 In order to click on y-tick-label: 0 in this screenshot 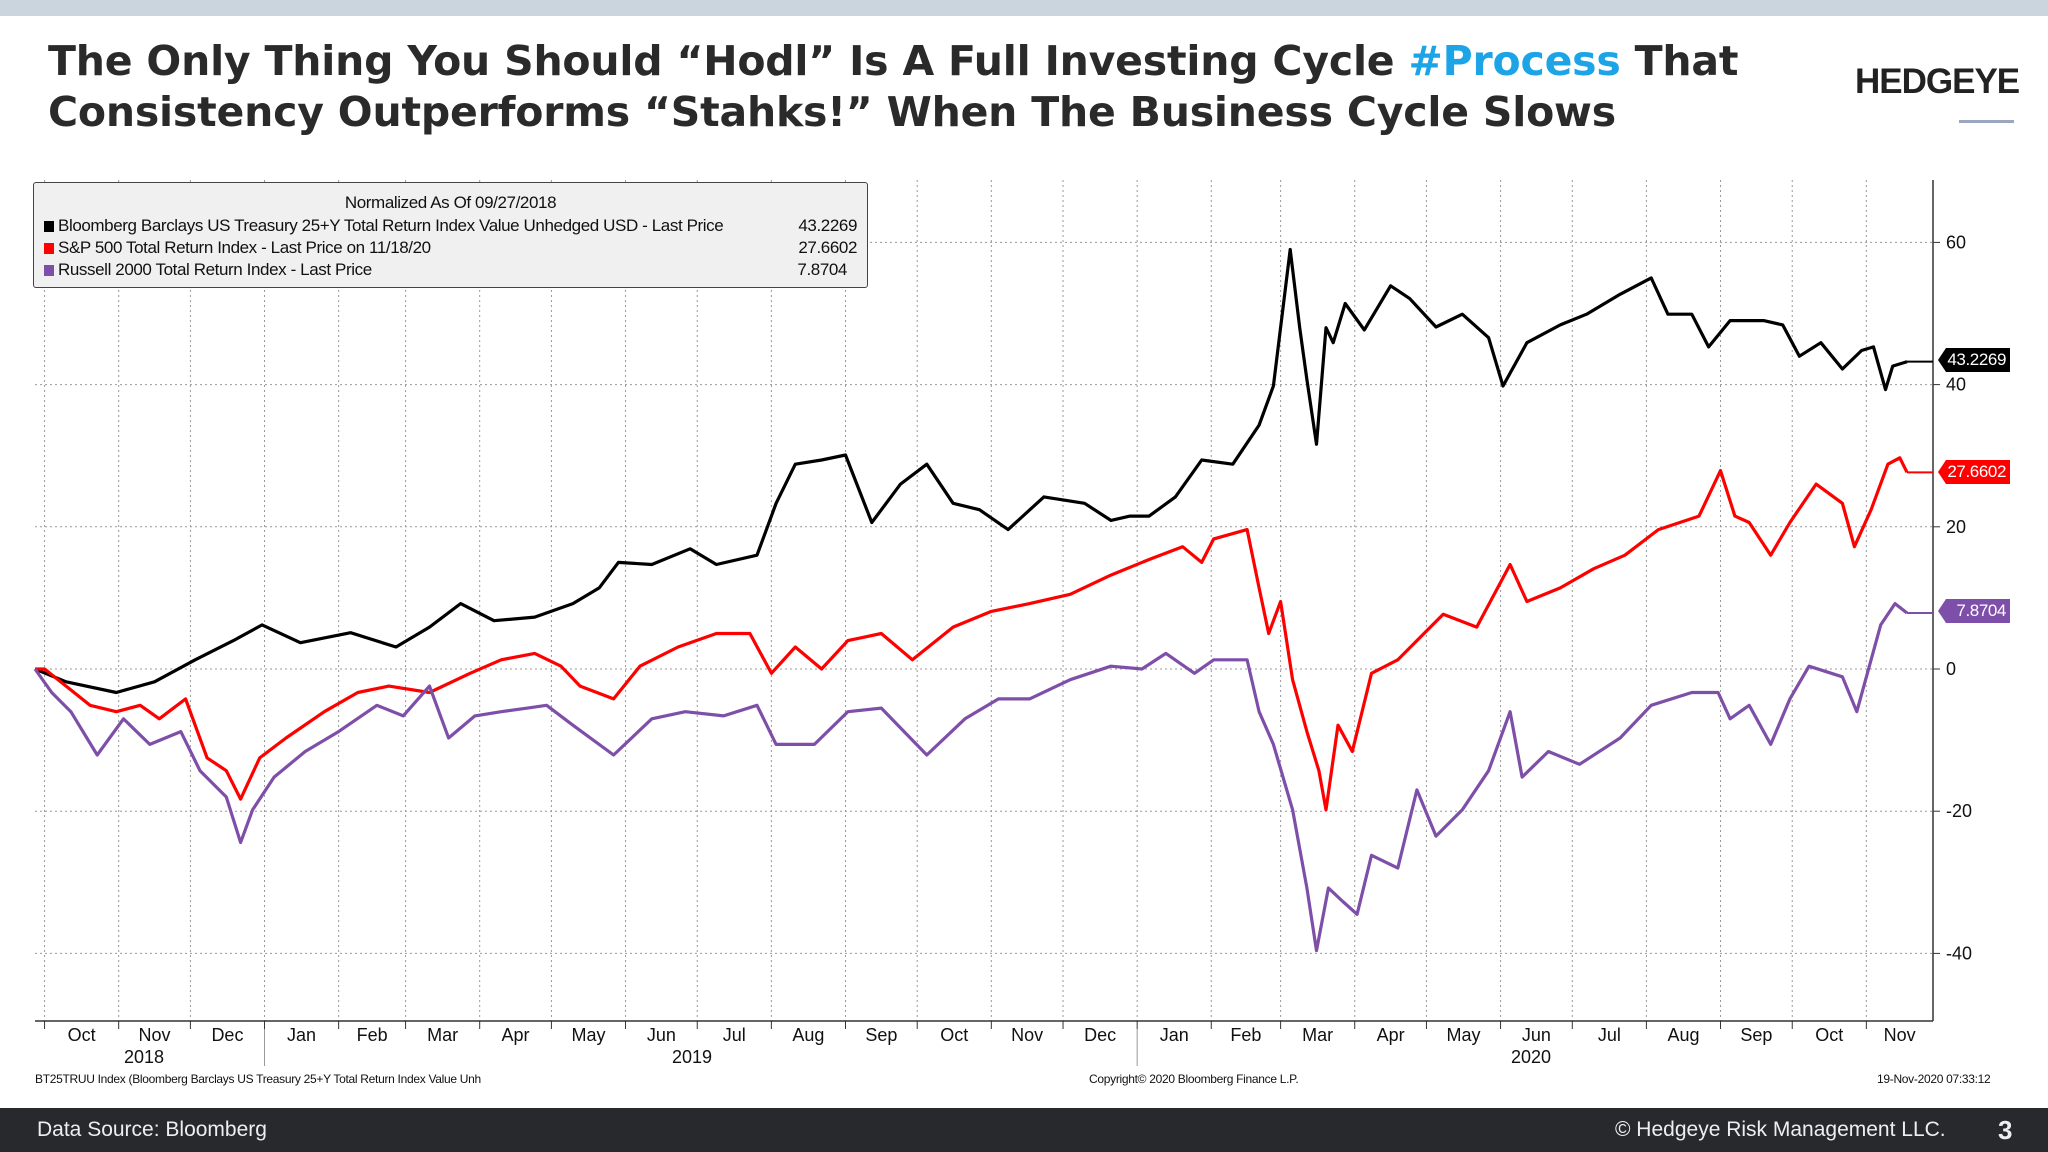, I will do `click(1951, 669)`.